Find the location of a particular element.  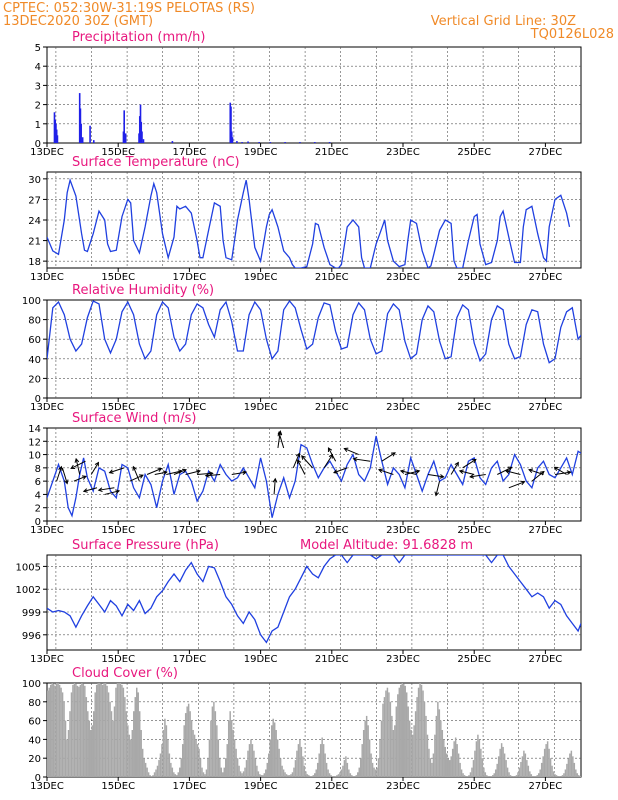

pressure-xtick-label: 27DEC is located at coordinates (546, 659).